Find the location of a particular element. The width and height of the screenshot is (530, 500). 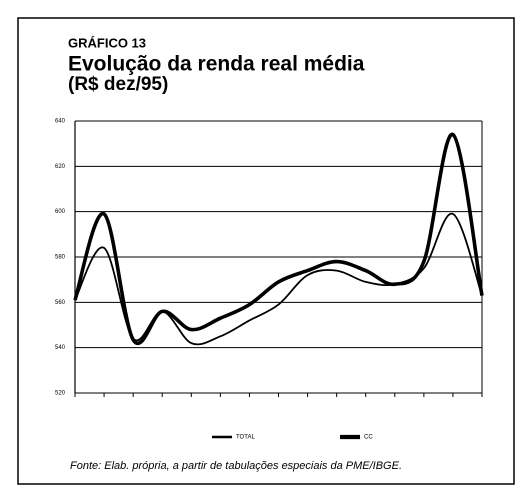

y-tick-label: 620 is located at coordinates (60, 167).